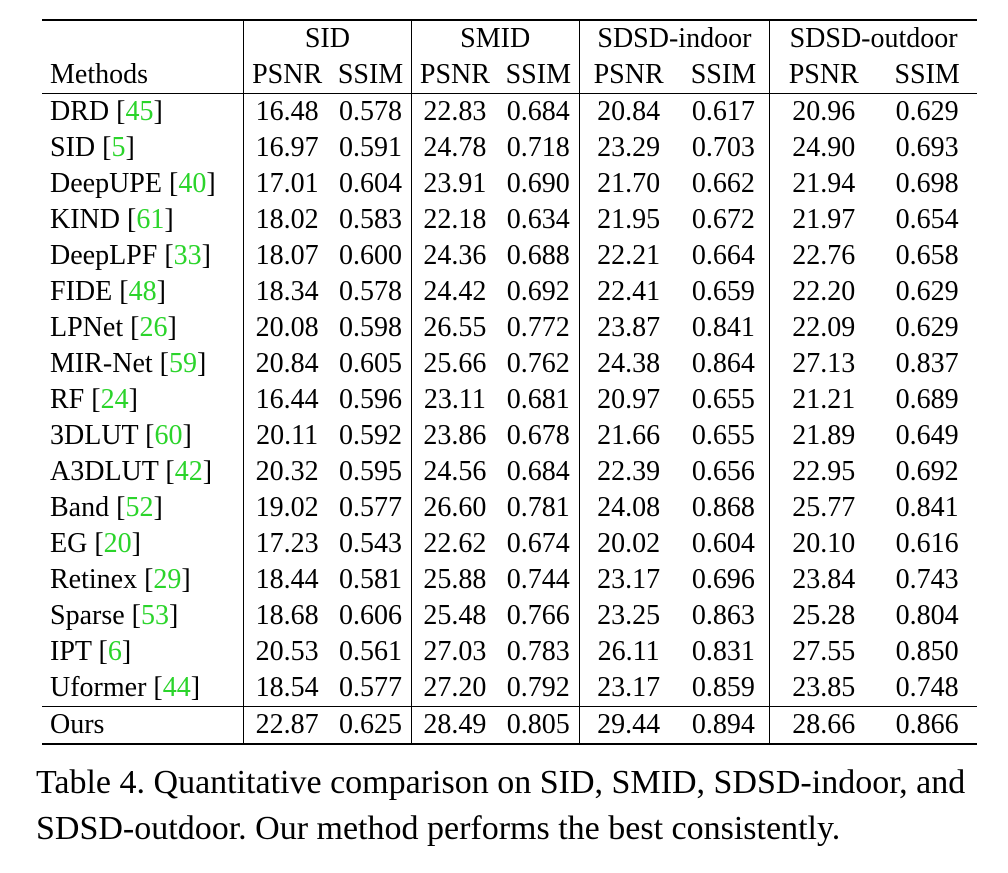 The height and width of the screenshot is (873, 1008). Describe the element at coordinates (629, 255) in the screenshot. I see `metric-value-cell: 22.21` at that location.